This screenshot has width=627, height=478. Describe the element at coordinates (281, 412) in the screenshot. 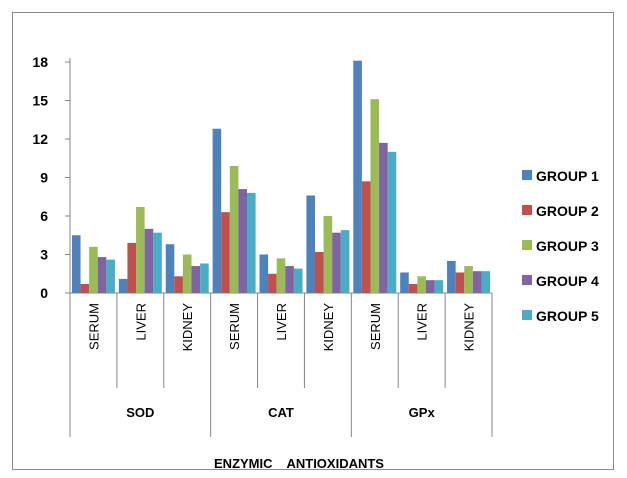

I see `x-group-label: CAT` at that location.